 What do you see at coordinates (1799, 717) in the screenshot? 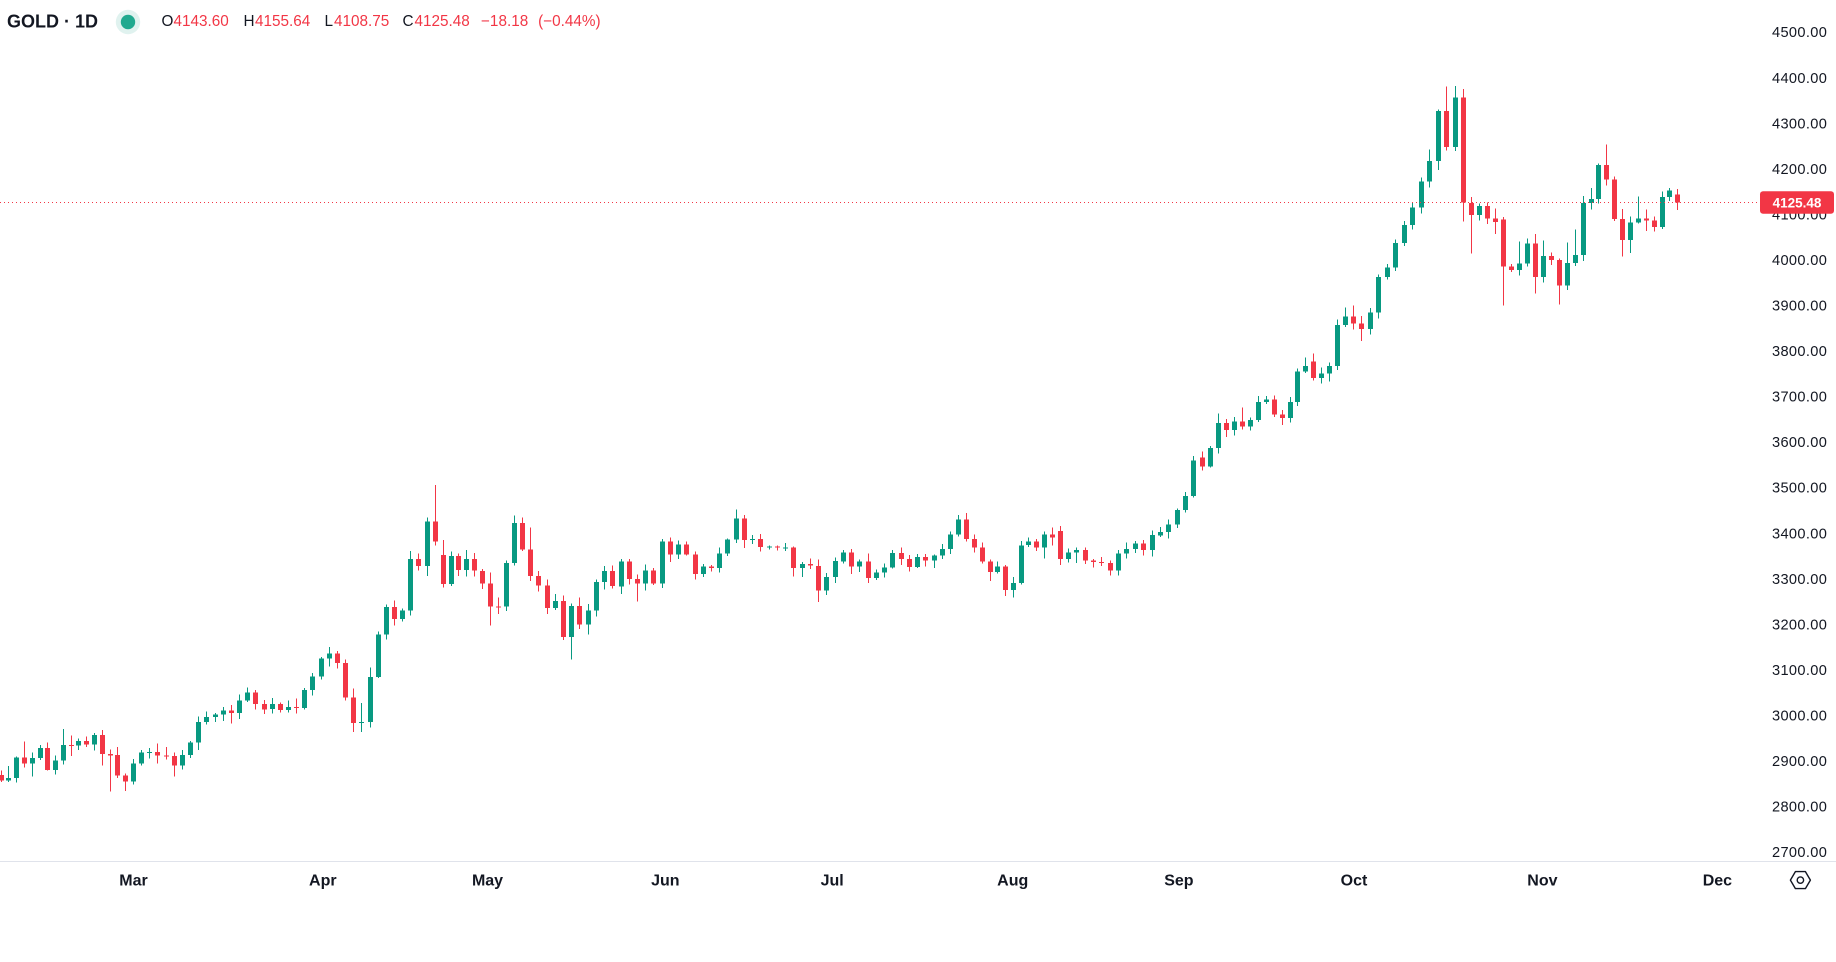
I see `svg-text: 3000.00` at bounding box center [1799, 717].